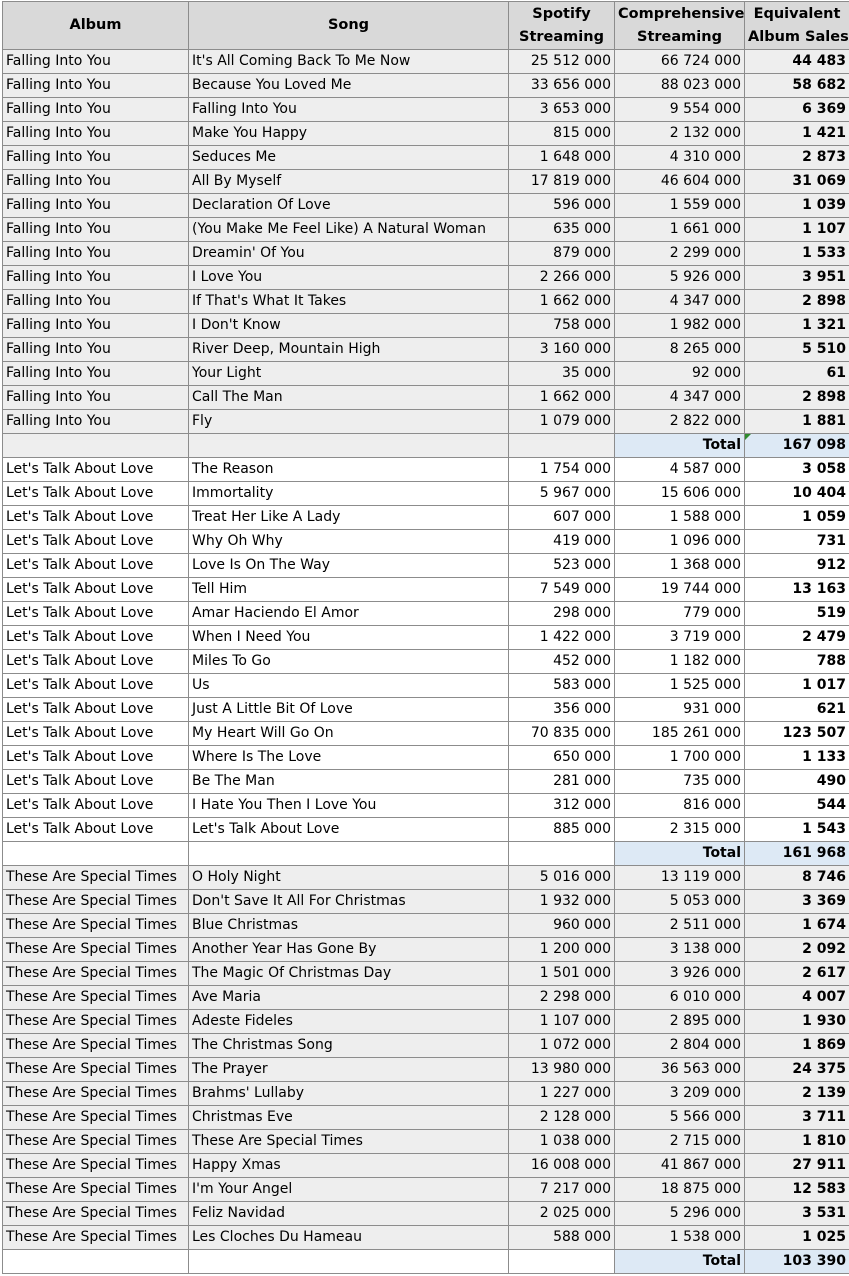 This screenshot has width=849, height=1276. What do you see at coordinates (797, 614) in the screenshot?
I see `equivalent-album-sales-cell: 519` at bounding box center [797, 614].